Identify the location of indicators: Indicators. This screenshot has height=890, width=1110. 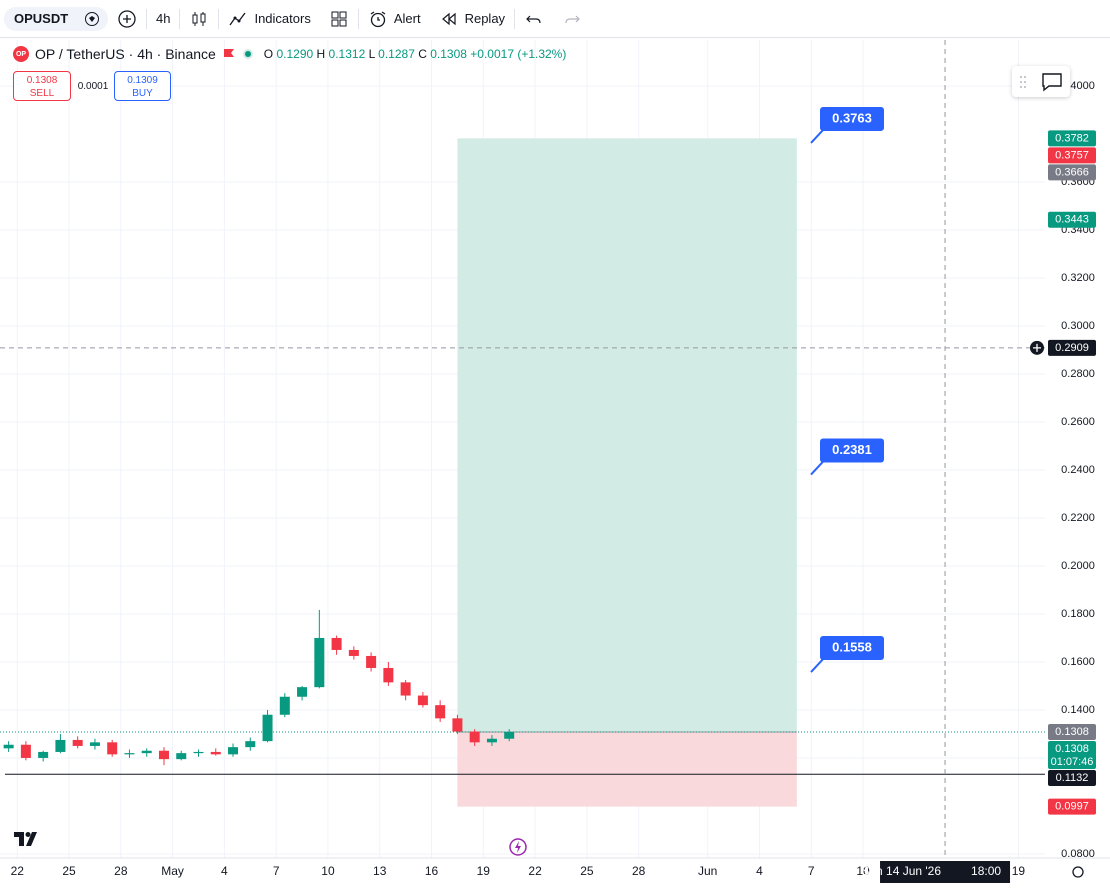
(282, 18).